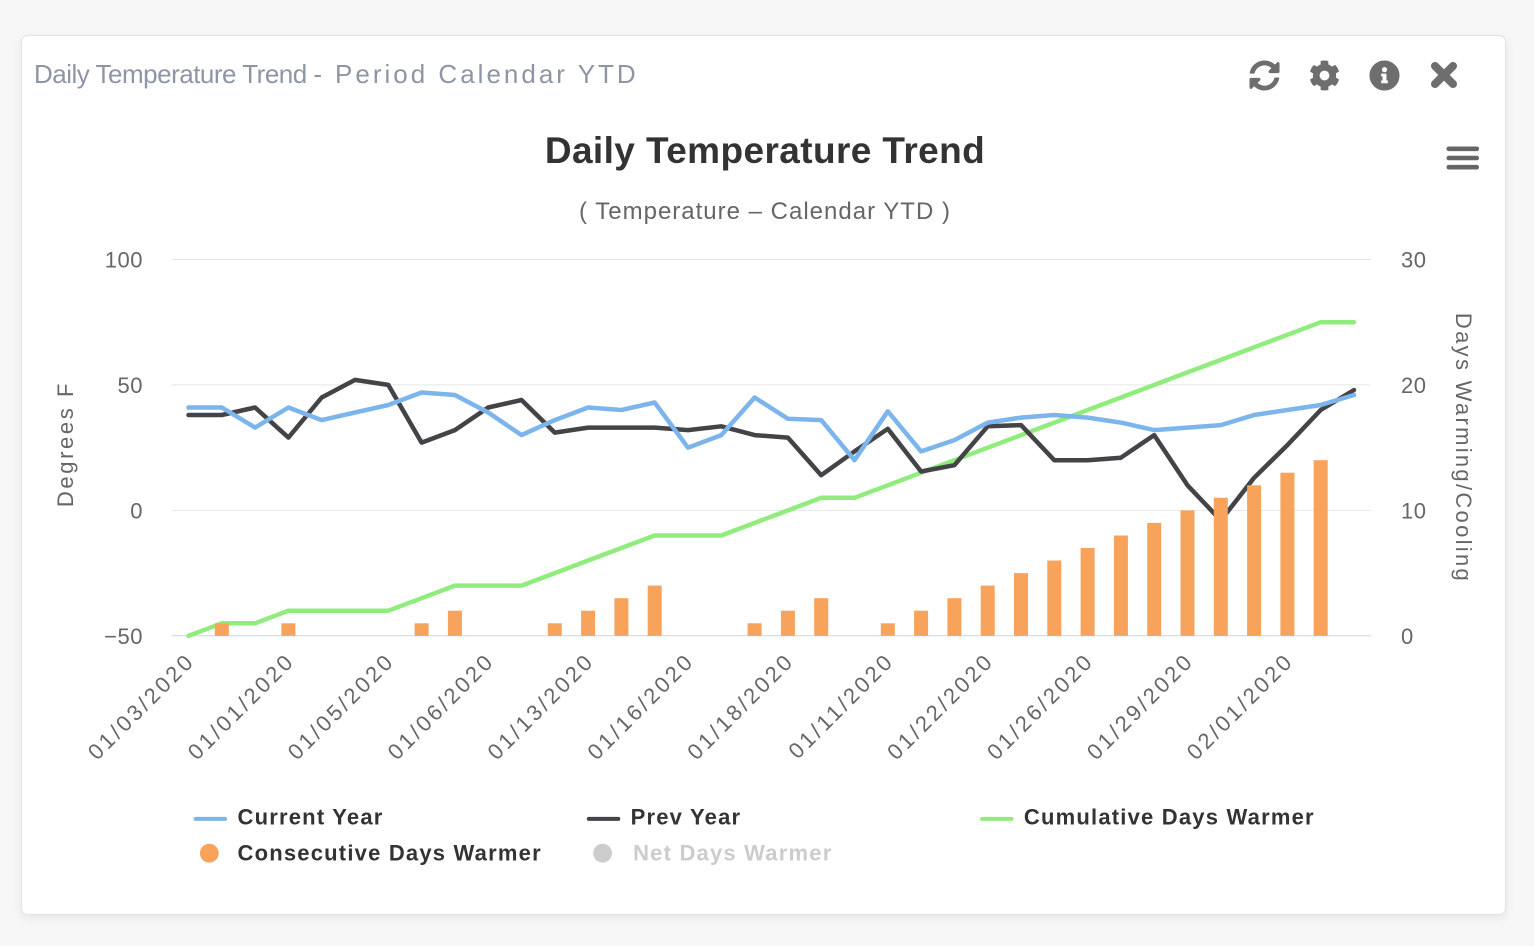  I want to click on svg-text: 01/18/2020, so click(740, 706).